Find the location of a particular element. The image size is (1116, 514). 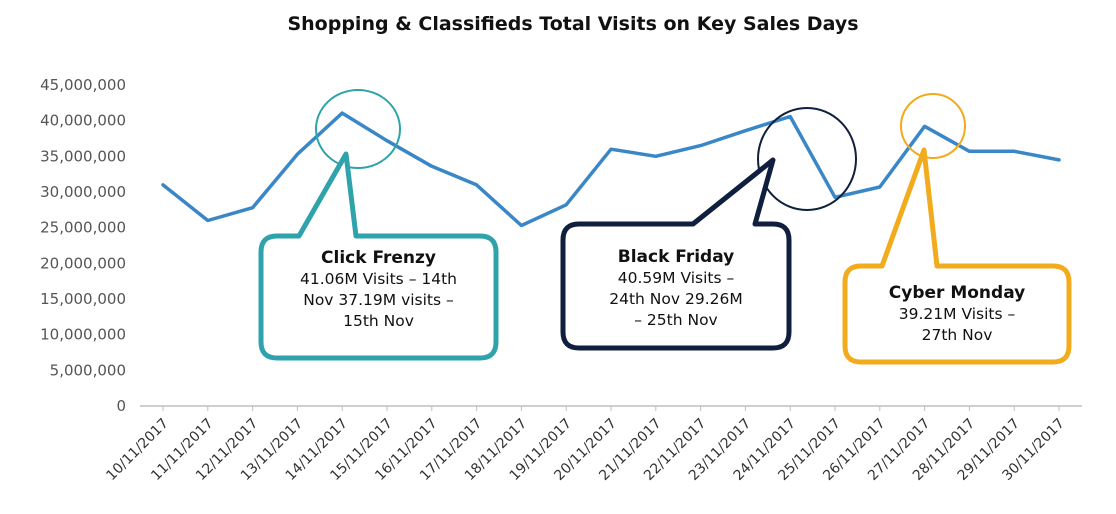

callout-text: 41.06M Visits – 14th is located at coordinates (378, 279).